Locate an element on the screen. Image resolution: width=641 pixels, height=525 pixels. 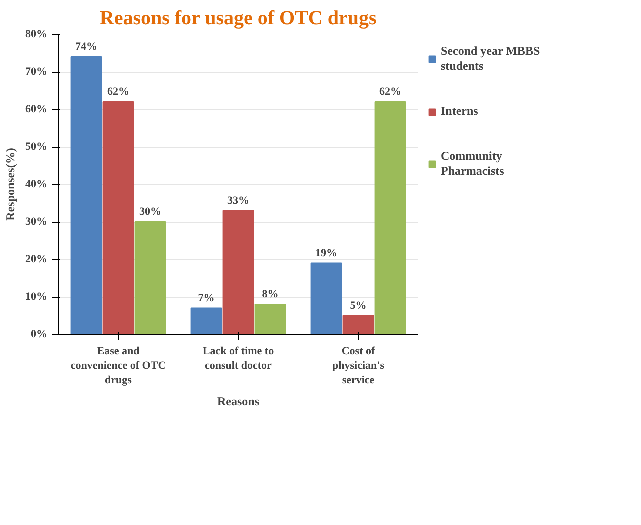
y-tick-label: 50% is located at coordinates (37, 147).